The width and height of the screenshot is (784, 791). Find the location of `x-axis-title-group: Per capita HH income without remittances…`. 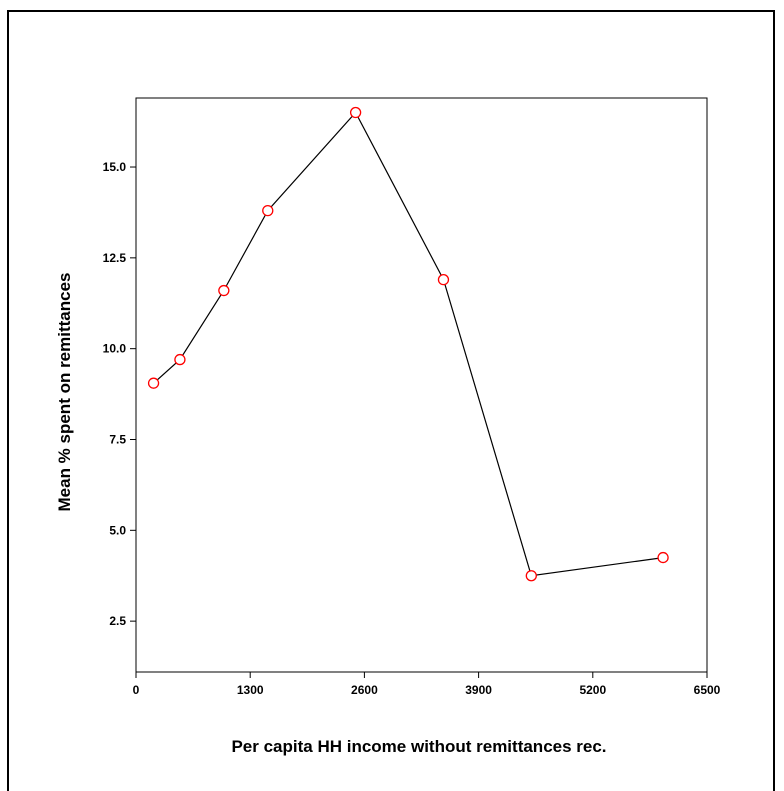

x-axis-title-group: Per capita HH income without remittances… is located at coordinates (418, 746).